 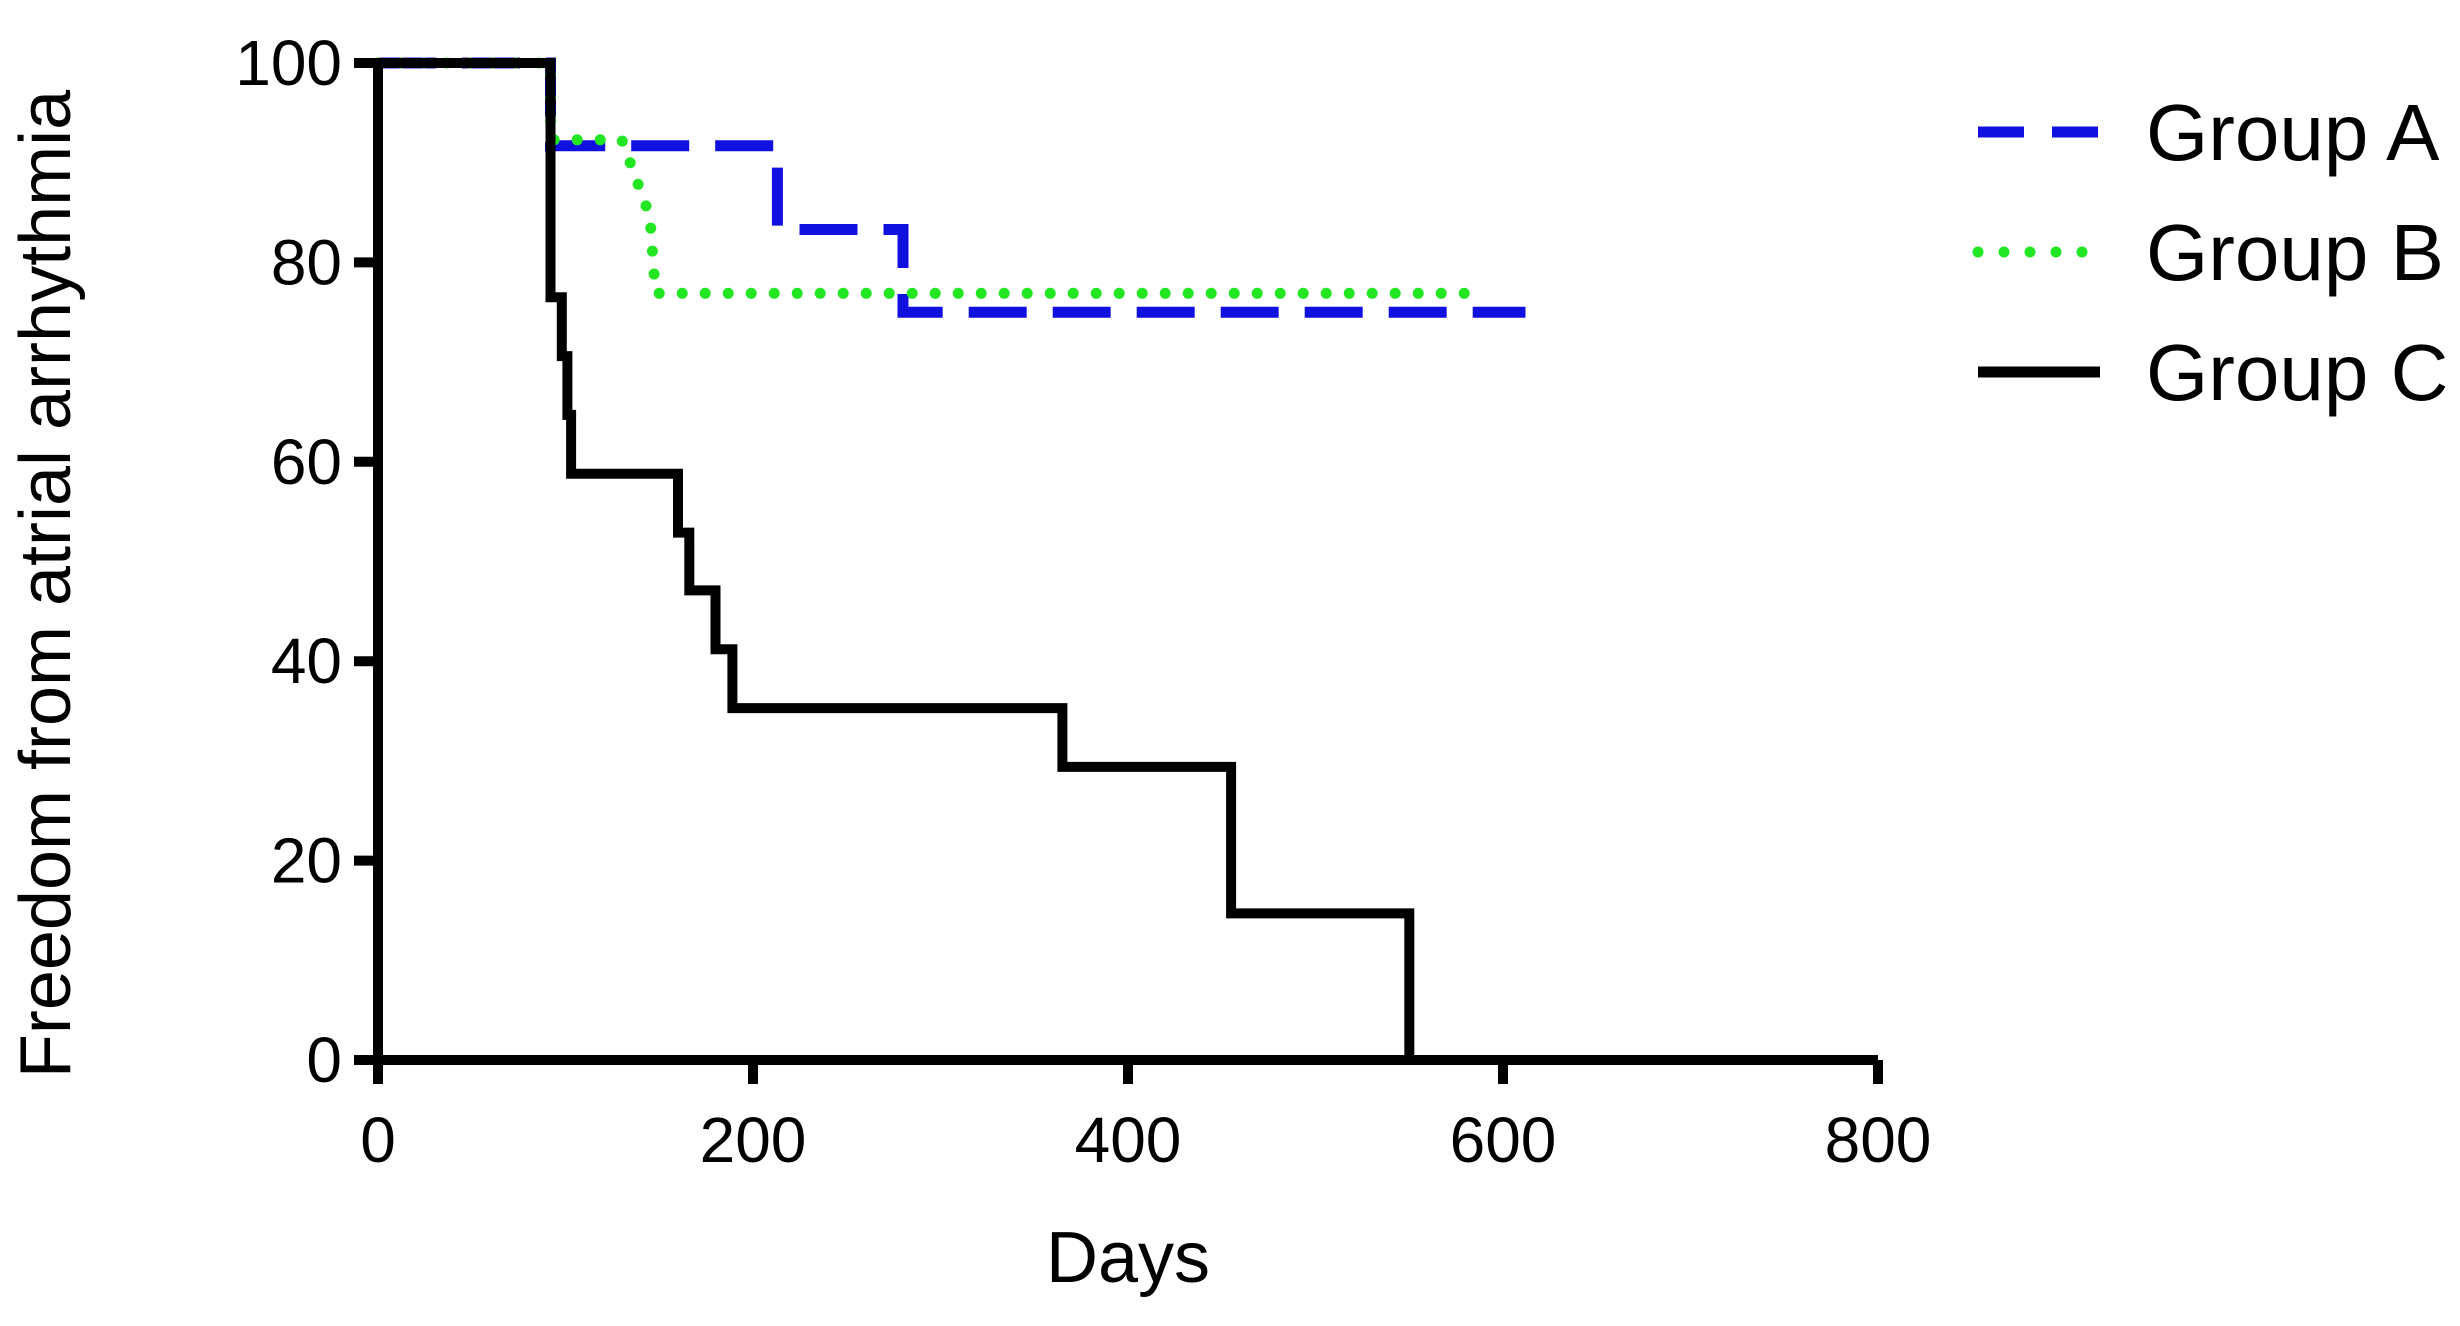 I want to click on x-tick-label: 200, so click(x=753, y=1140).